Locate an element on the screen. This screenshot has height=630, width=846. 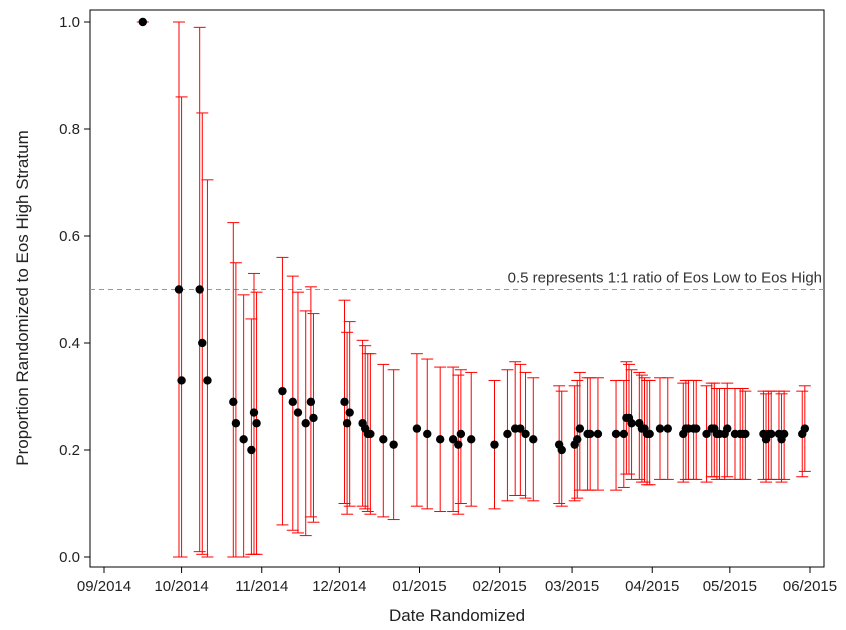
x-tick-label: 03/2015 is located at coordinates (572, 586).